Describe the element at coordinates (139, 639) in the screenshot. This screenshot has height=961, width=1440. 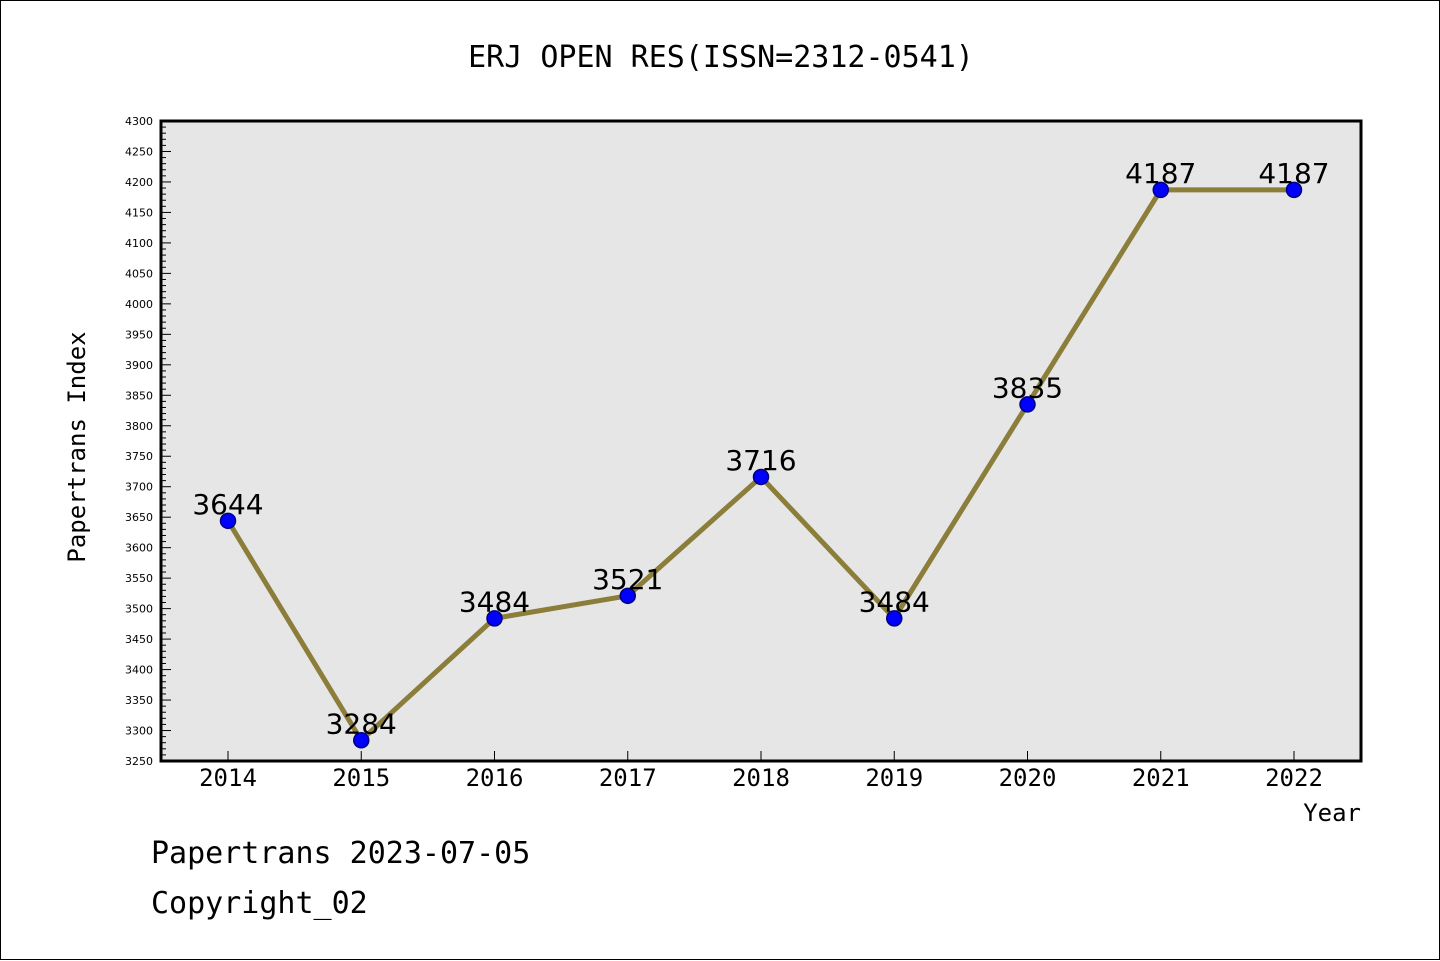
I see `y-tick-label: 3450` at that location.